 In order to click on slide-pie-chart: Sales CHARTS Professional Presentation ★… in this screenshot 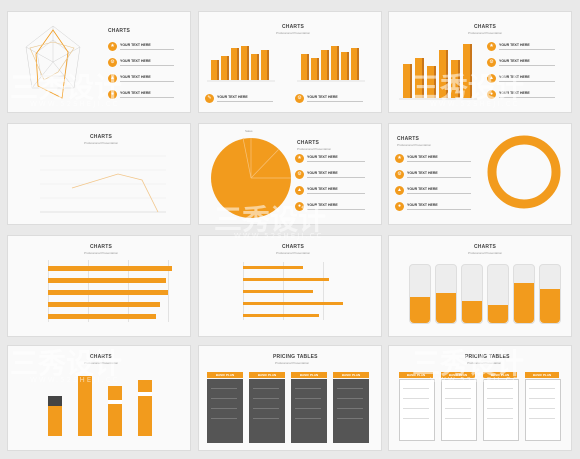, I will do `click(290, 174)`.